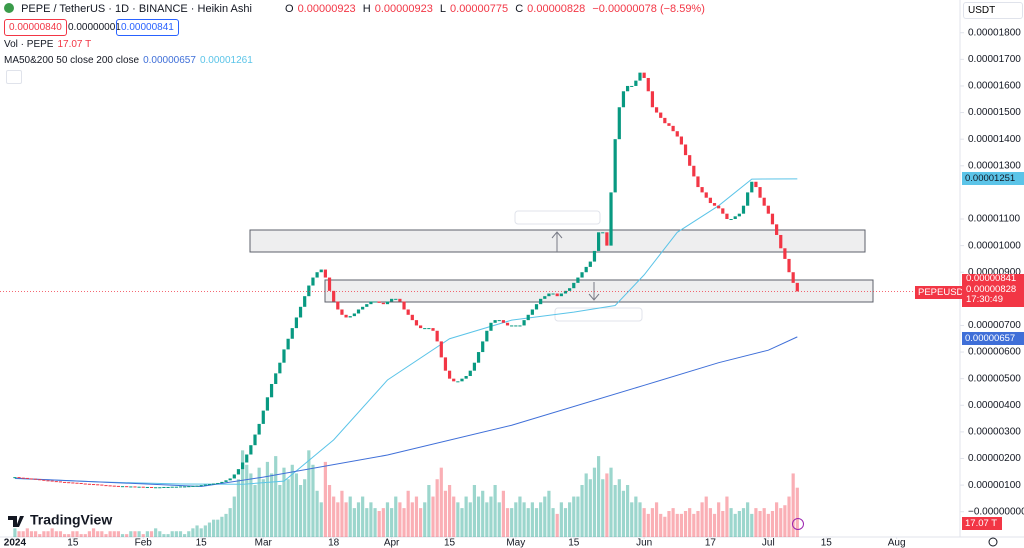  What do you see at coordinates (993, 542) in the screenshot?
I see `settings-icon` at bounding box center [993, 542].